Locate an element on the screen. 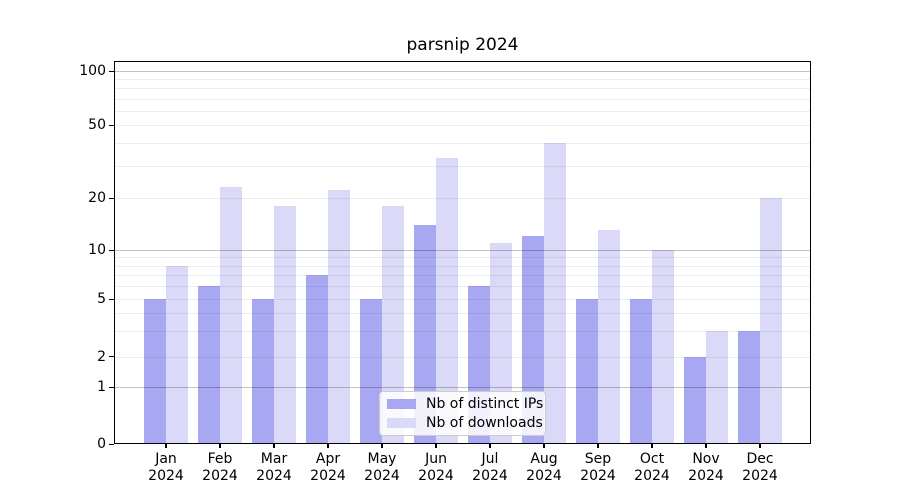 This screenshot has width=900, height=500. y-tick-label-5: 5 is located at coordinates (101, 299).